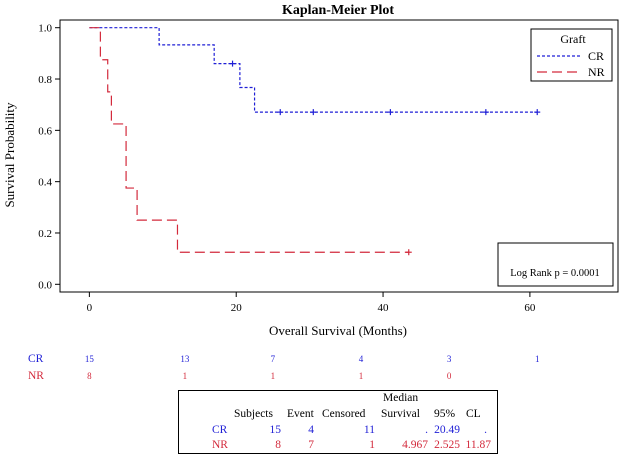 The width and height of the screenshot is (619, 457). Describe the element at coordinates (220, 430) in the screenshot. I see `row-cr-name: CR` at that location.